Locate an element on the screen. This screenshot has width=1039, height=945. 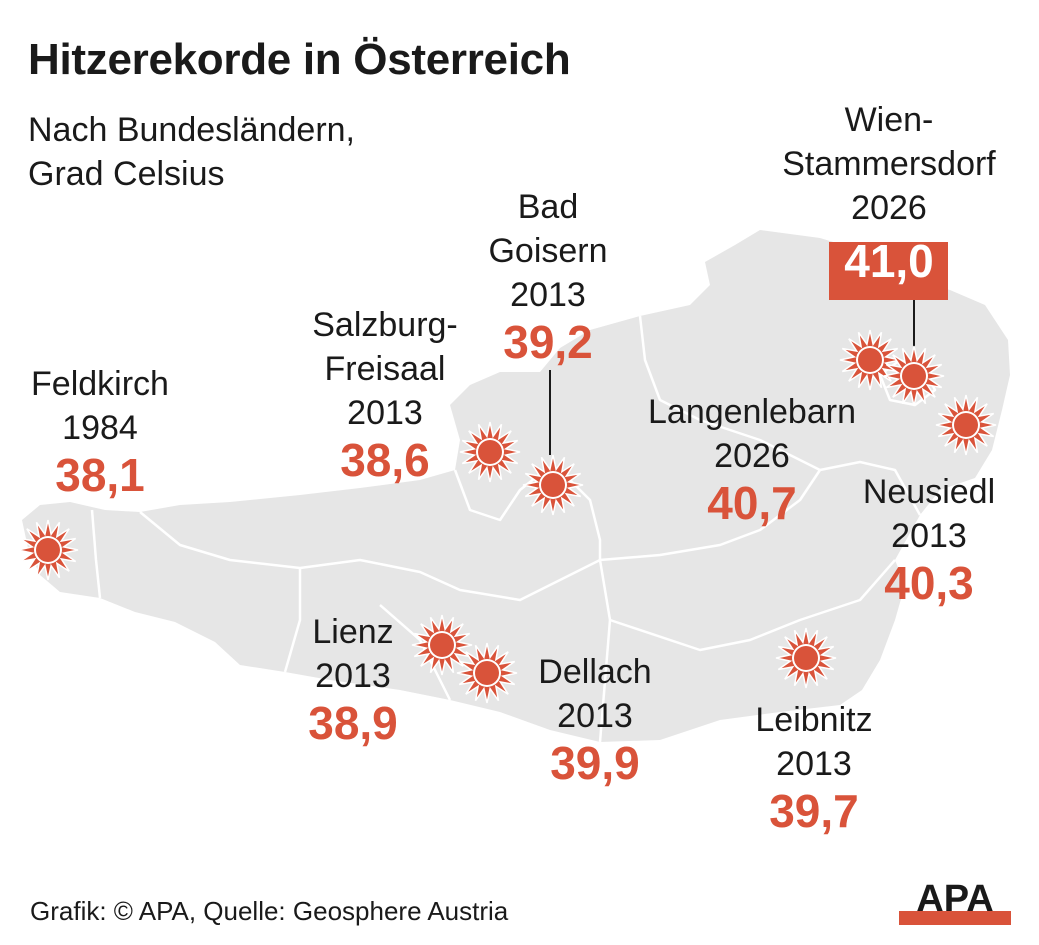
label-leibnitz: Leibnitz 2013 39,7 is located at coordinates (813, 767).